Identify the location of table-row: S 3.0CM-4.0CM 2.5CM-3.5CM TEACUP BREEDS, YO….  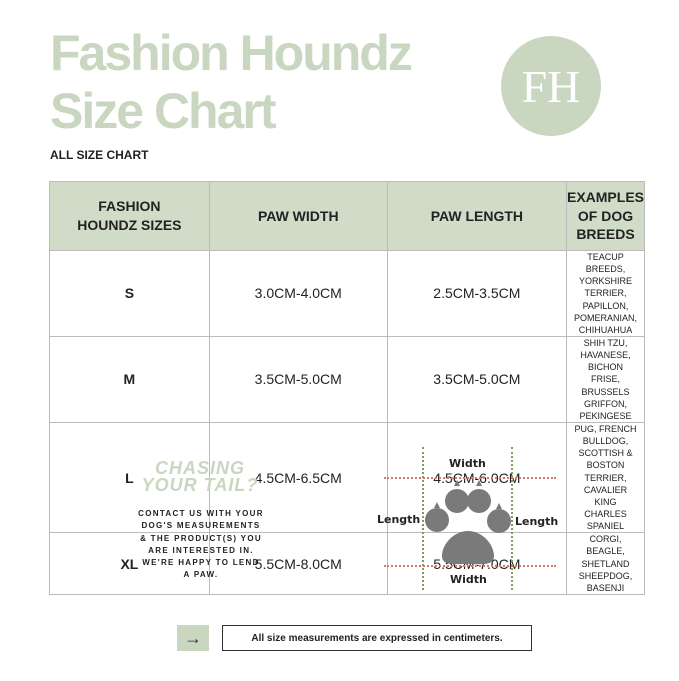
(347, 293).